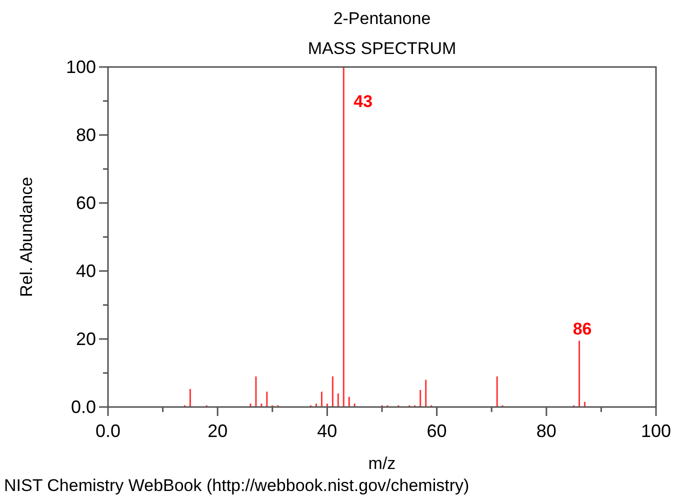 This screenshot has height=497, width=692. Describe the element at coordinates (546, 431) in the screenshot. I see `x-tick-label: 80` at that location.